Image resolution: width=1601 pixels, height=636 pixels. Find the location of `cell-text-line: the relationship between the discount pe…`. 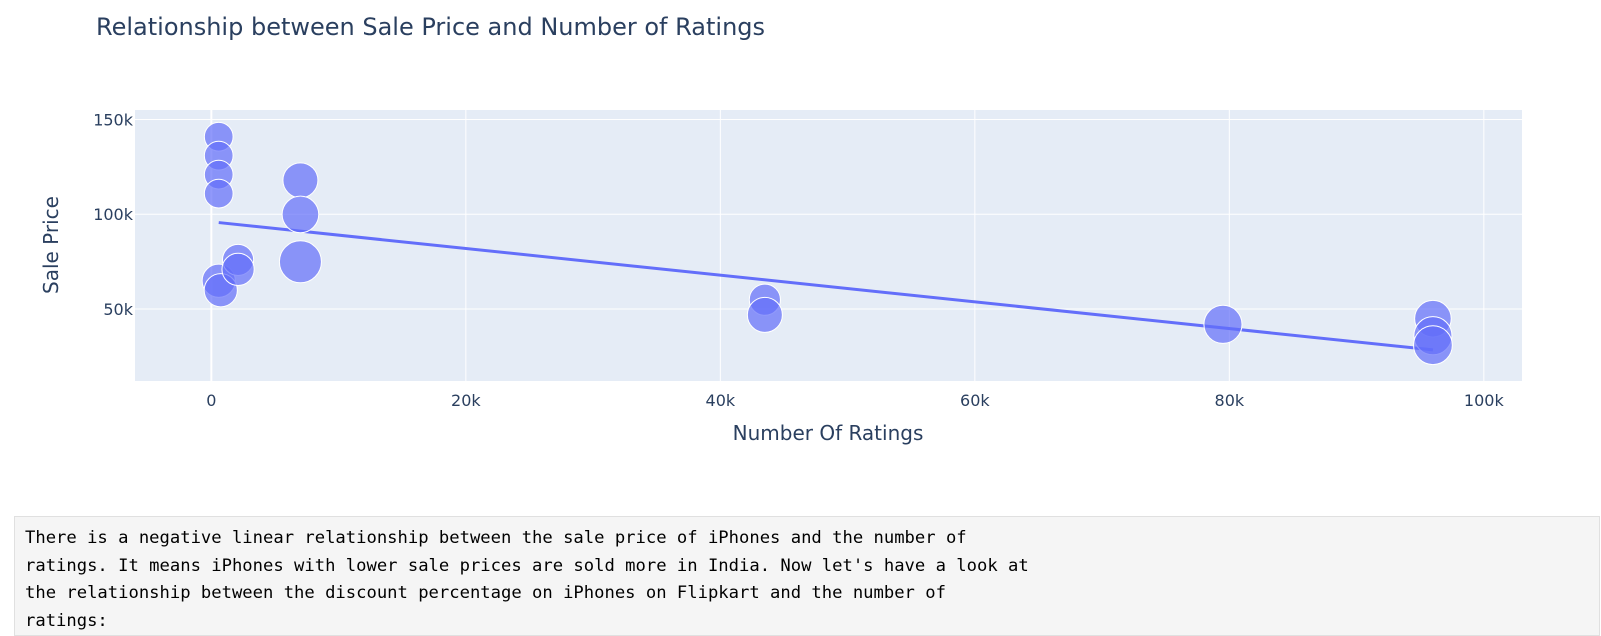

cell-text-line: the relationship between the discount pe… is located at coordinates (485, 593).